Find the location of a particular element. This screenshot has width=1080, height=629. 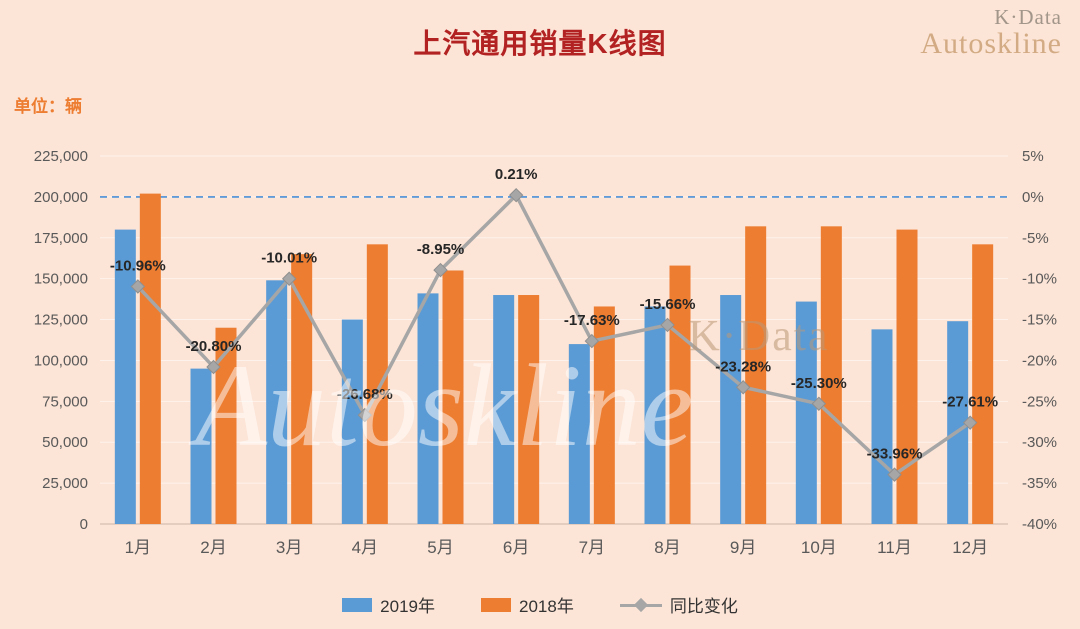

chart-legend: 2019年 2018年 同比变化 is located at coordinates (540, 604).